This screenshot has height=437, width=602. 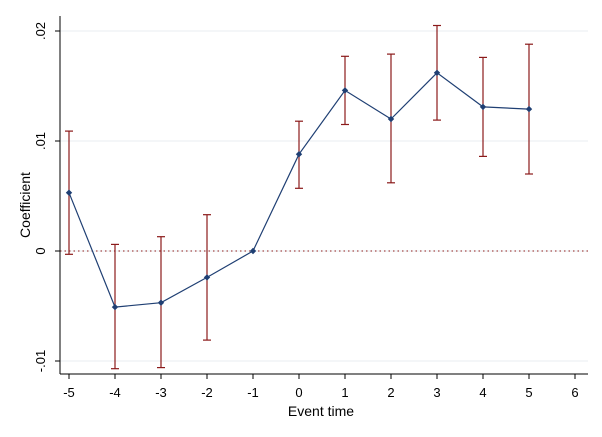 What do you see at coordinates (161, 392) in the screenshot?
I see `x-tick-label: -3` at bounding box center [161, 392].